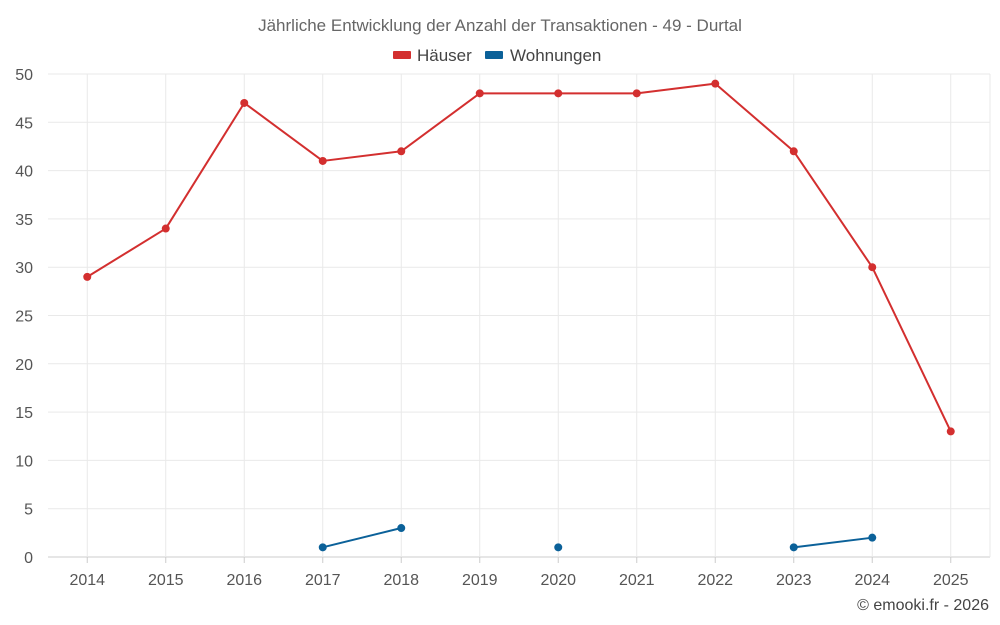 This screenshot has height=625, width=1000. Describe the element at coordinates (872, 580) in the screenshot. I see `x-tick-label: 2024` at that location.